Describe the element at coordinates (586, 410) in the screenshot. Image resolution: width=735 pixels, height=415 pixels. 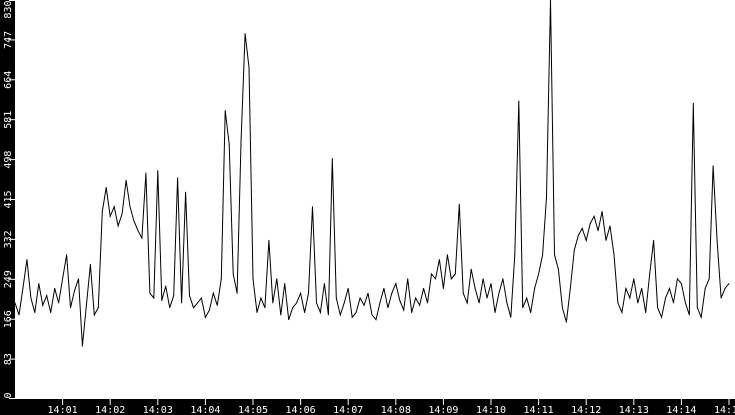
I see `x-tick-label: 14:12` at that location.